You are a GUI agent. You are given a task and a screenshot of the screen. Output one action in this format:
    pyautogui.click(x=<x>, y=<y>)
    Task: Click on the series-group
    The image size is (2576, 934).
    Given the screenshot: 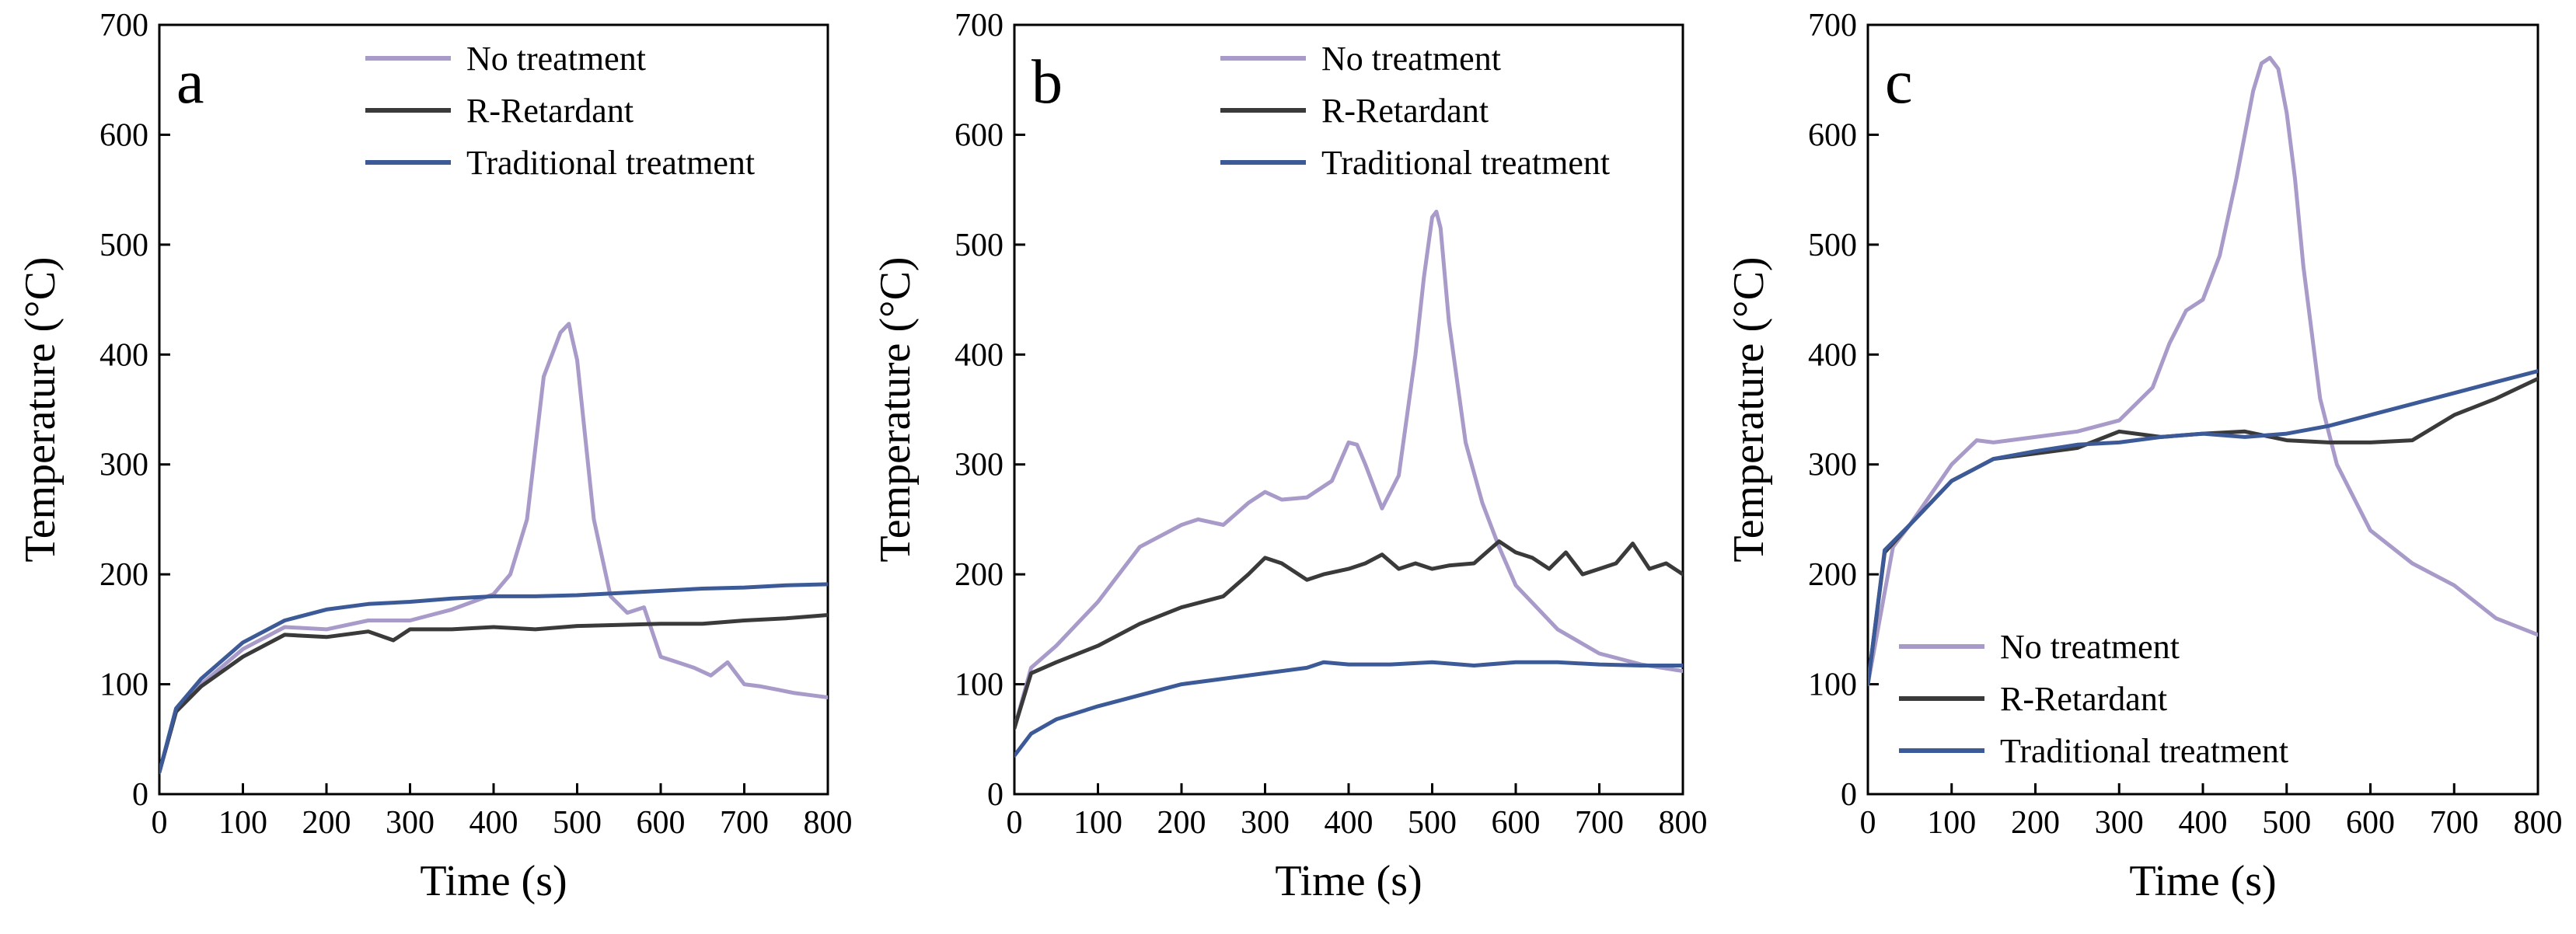 What is the action you would take?
    pyautogui.click(x=494, y=548)
    